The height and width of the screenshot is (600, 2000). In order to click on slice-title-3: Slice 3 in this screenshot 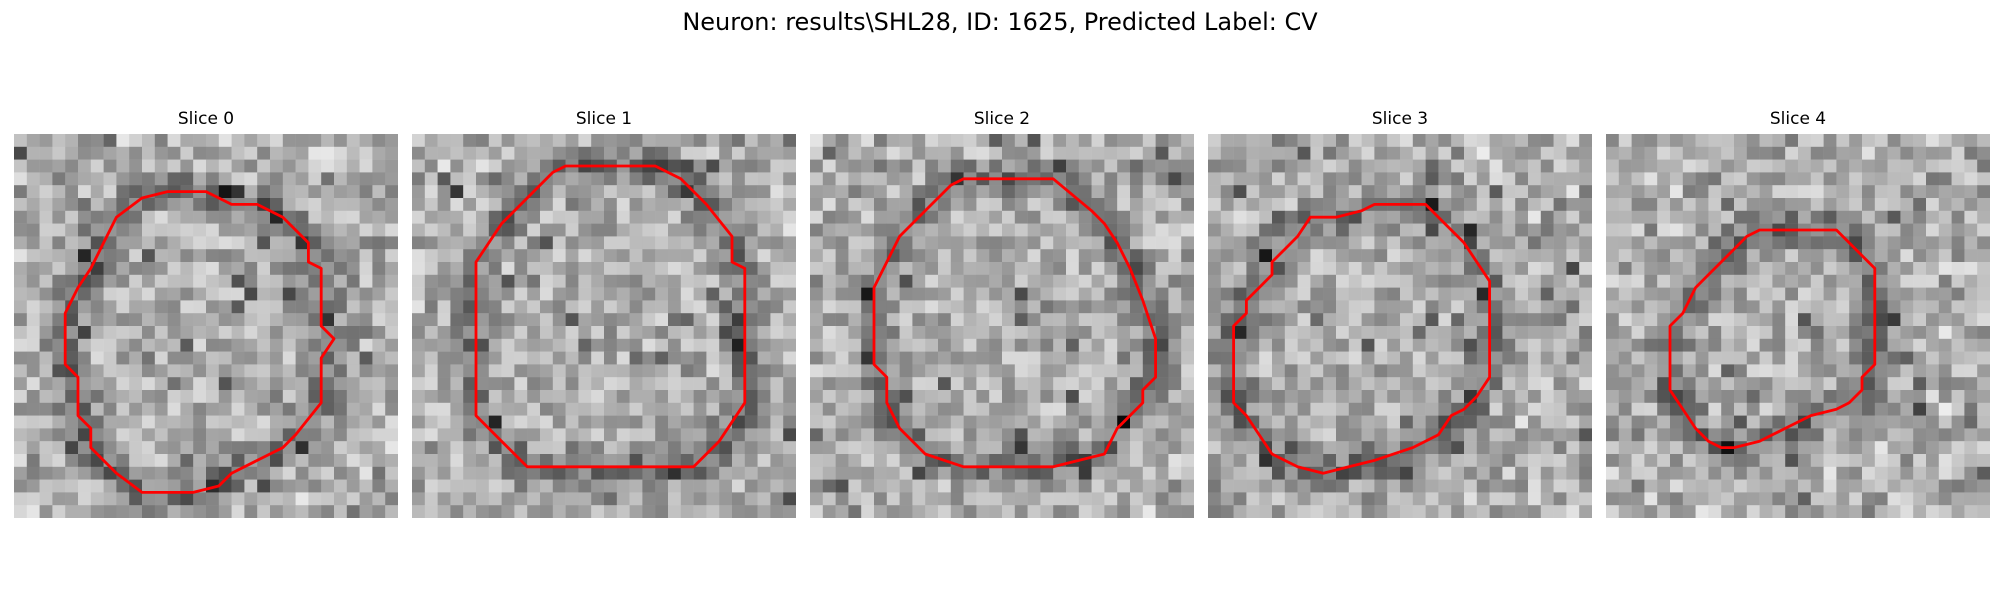, I will do `click(1400, 119)`.